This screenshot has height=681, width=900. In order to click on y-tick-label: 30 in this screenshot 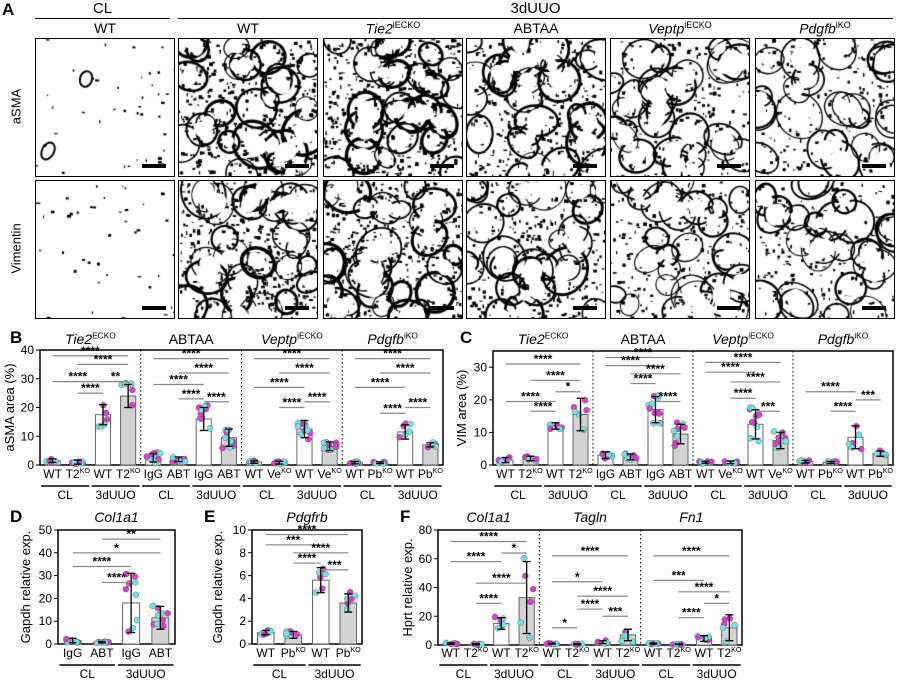, I will do `click(28, 379)`.